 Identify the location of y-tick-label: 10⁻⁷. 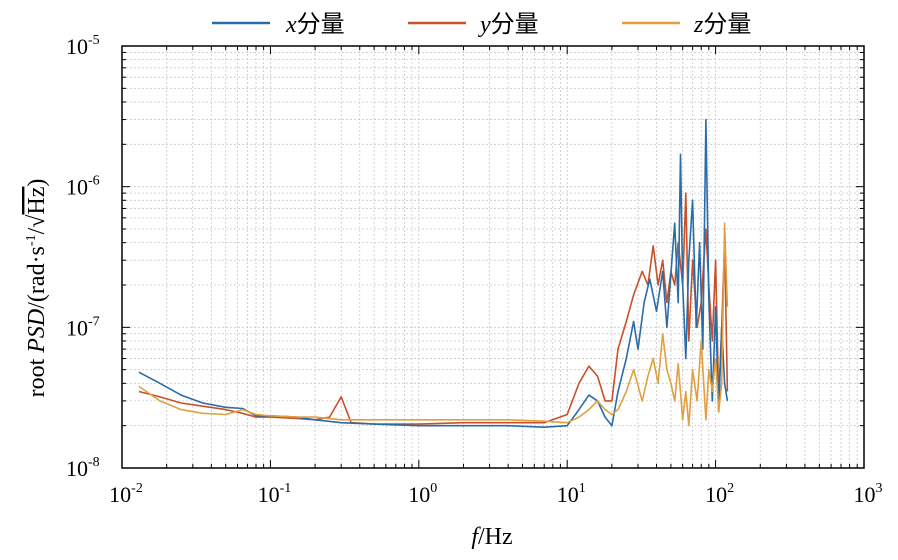
(83, 327).